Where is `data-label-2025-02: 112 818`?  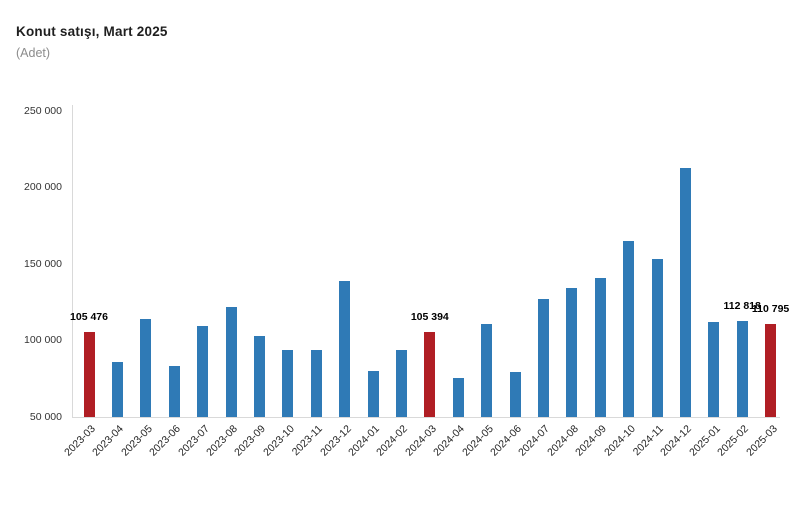
data-label-2025-02: 112 818 is located at coordinates (742, 305).